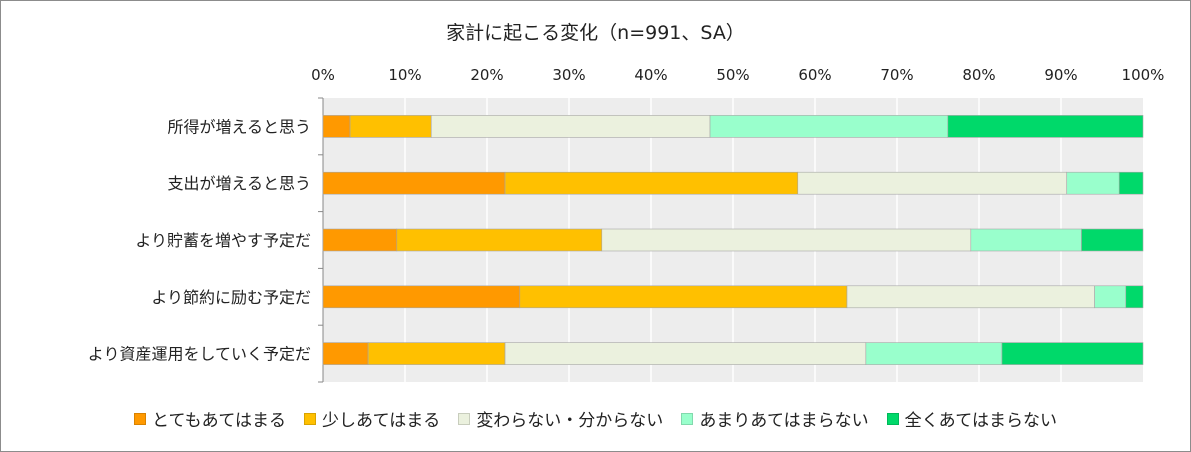 The image size is (1191, 452). I want to click on category-label: 支出が増えると思う, so click(239, 183).